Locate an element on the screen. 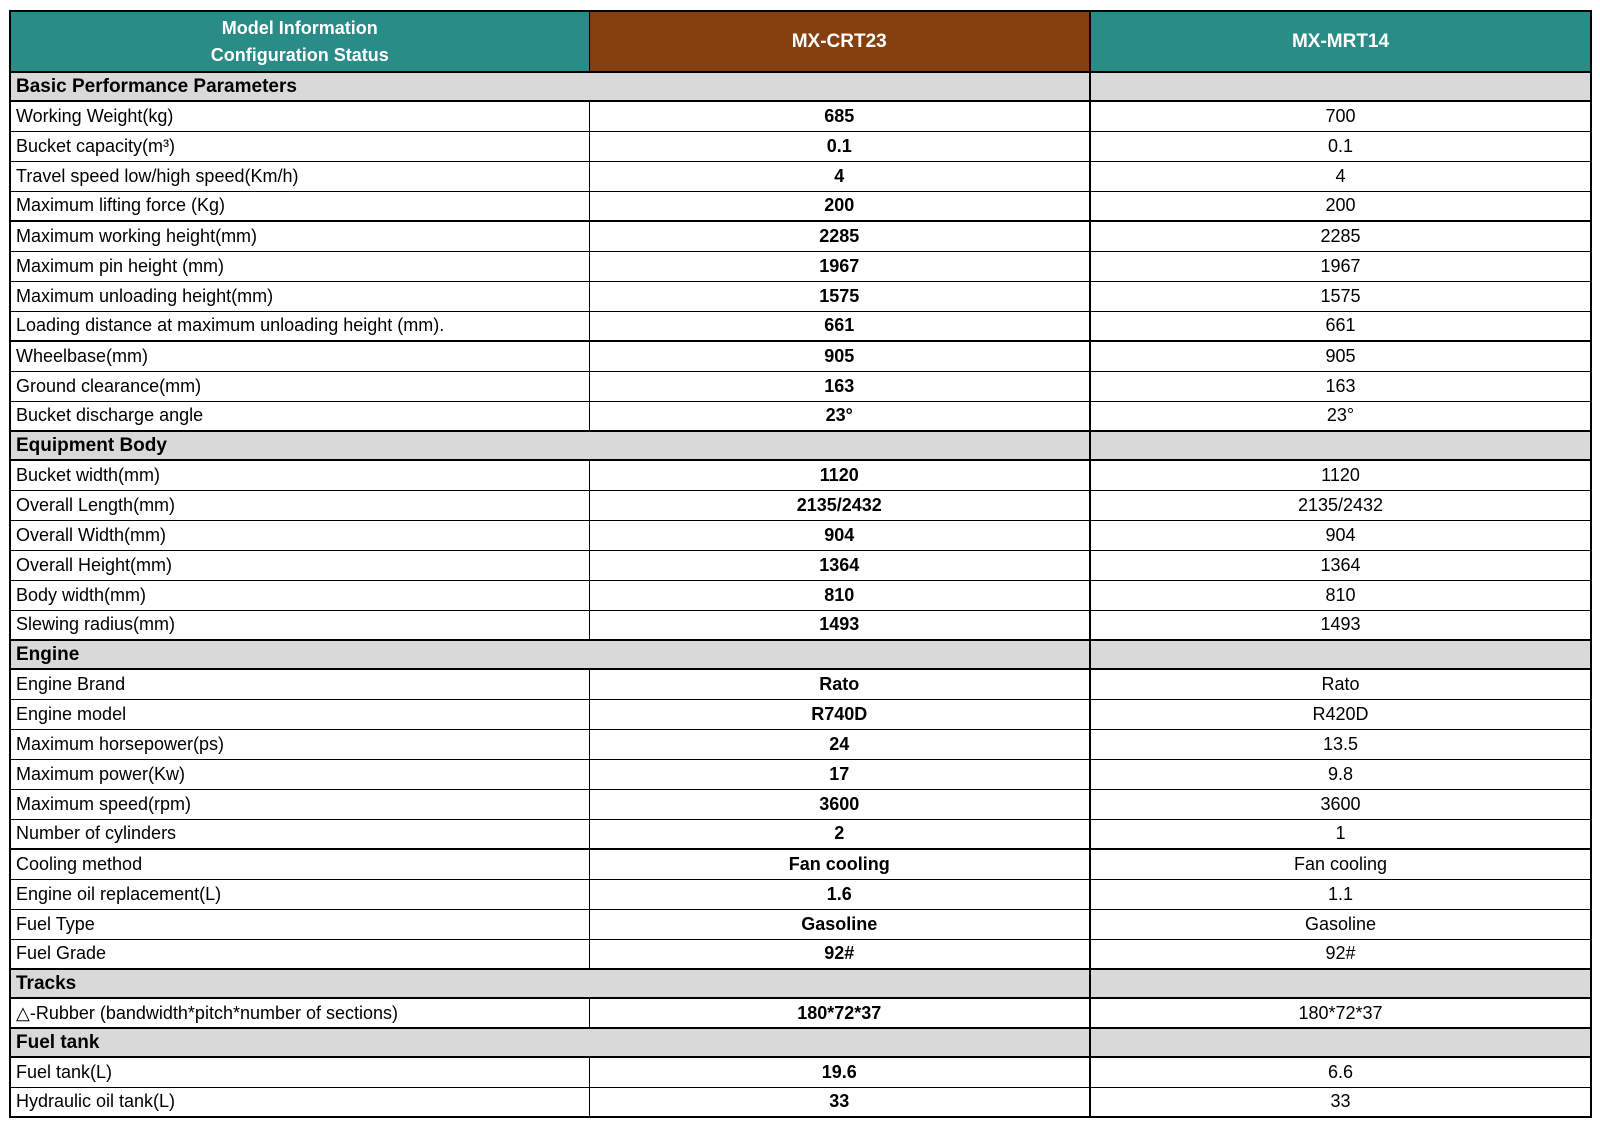 The width and height of the screenshot is (1600, 1141). spec-row: Maximum horsepower(ps) 24 13.5 is located at coordinates (800, 744).